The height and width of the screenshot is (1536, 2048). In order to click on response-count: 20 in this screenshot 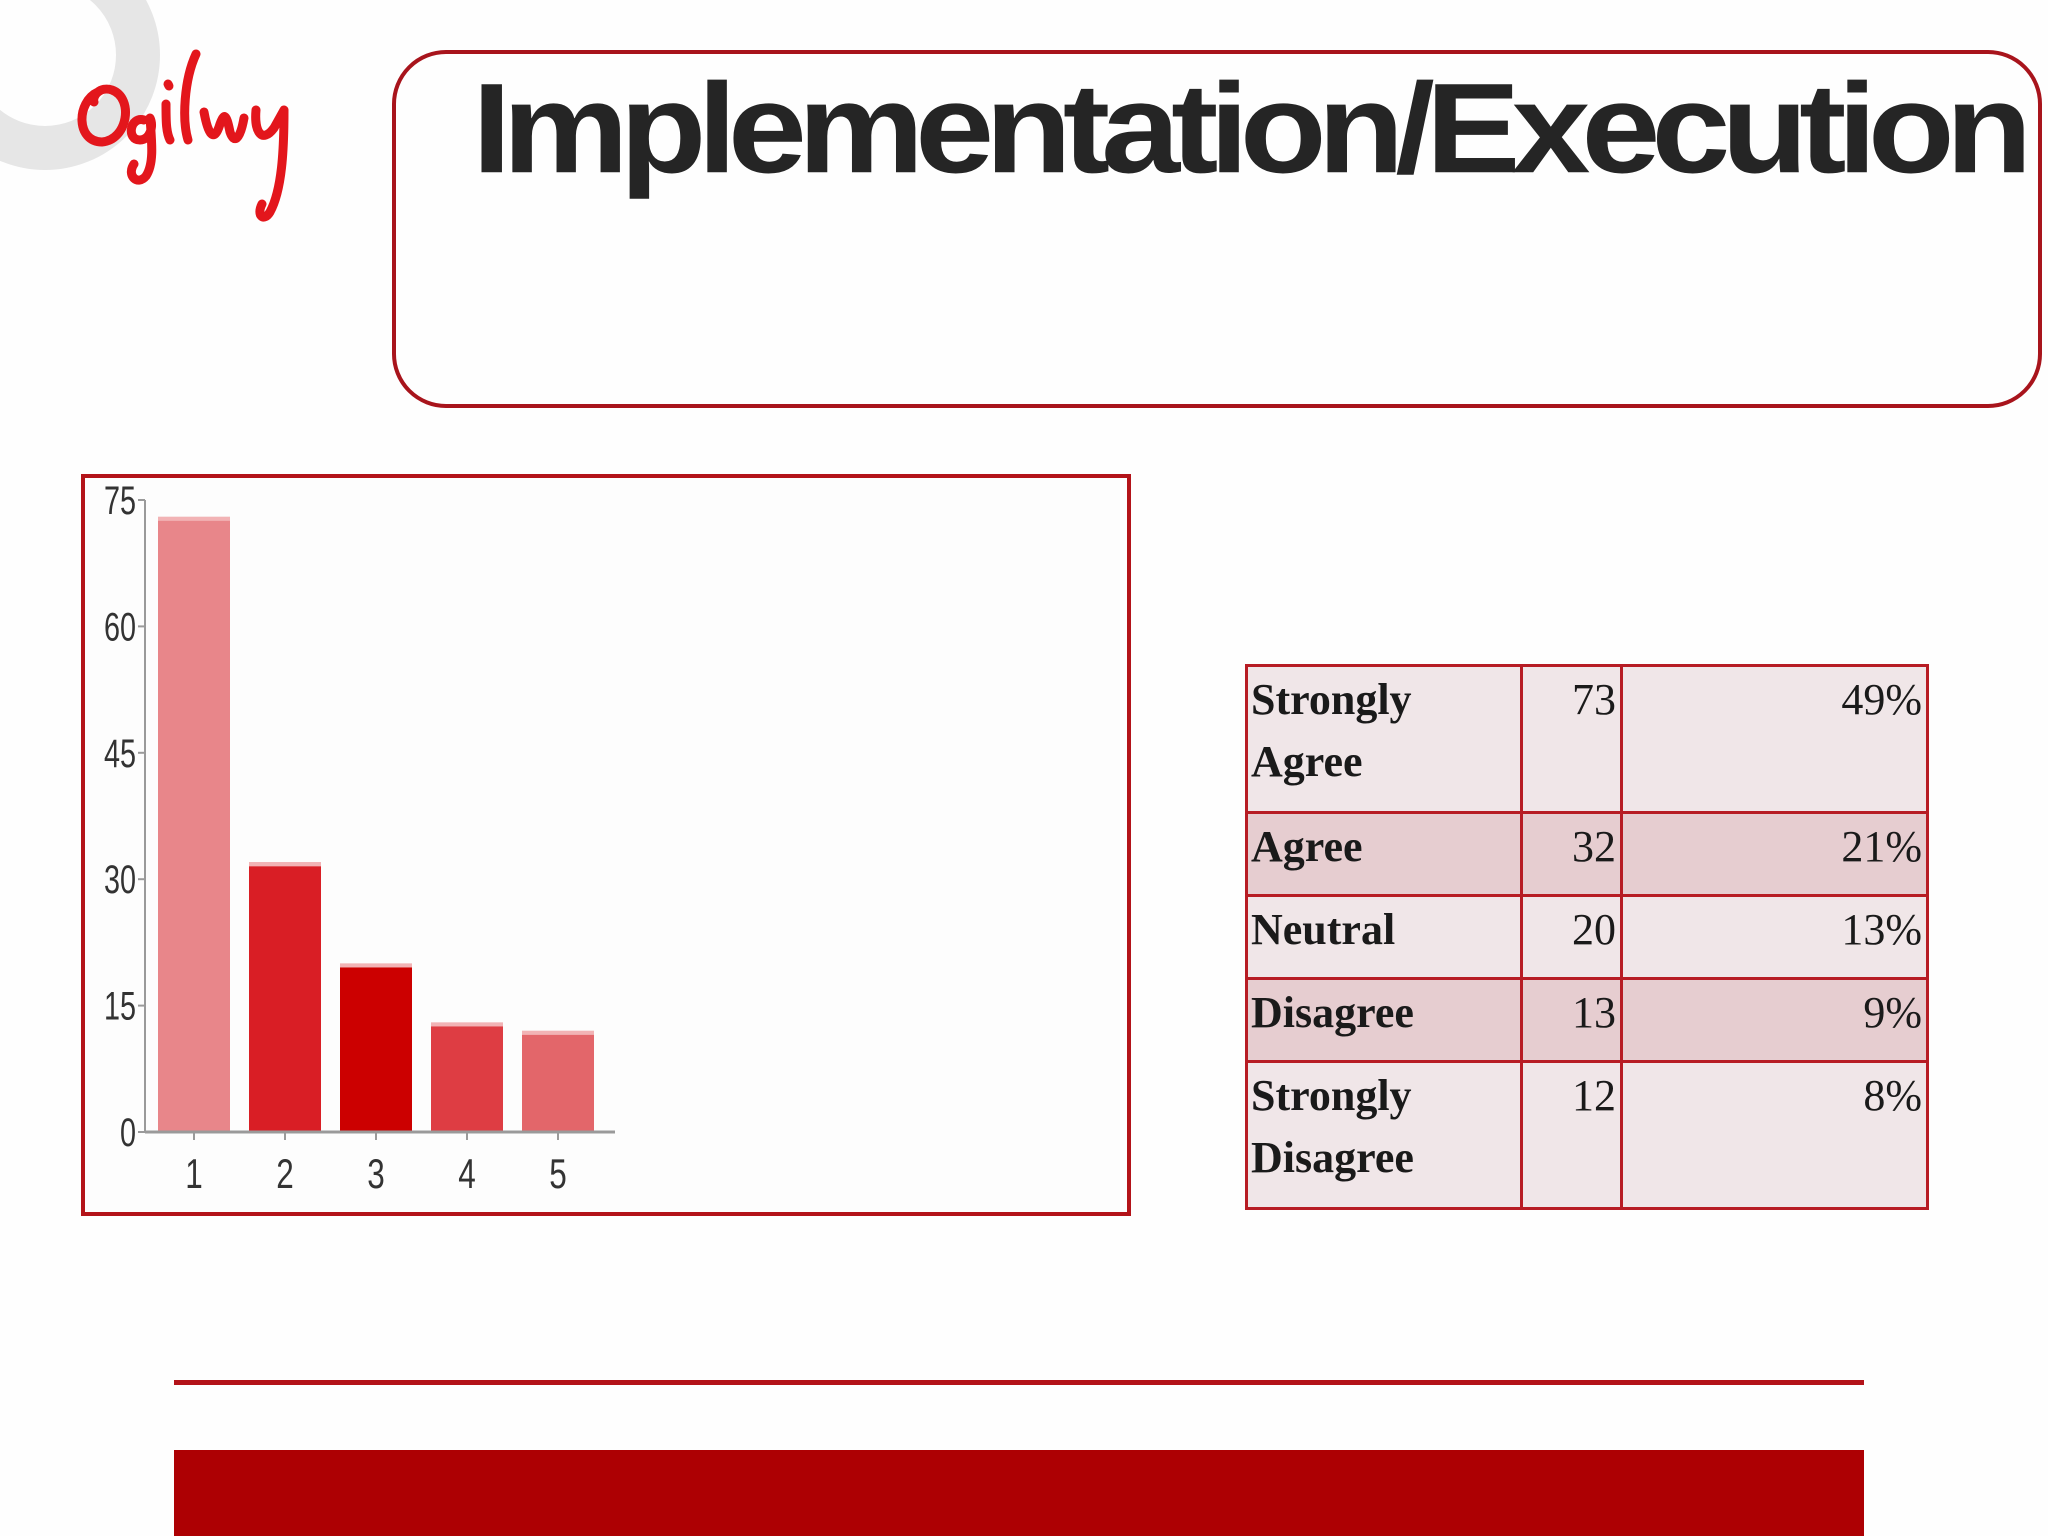, I will do `click(1571, 937)`.